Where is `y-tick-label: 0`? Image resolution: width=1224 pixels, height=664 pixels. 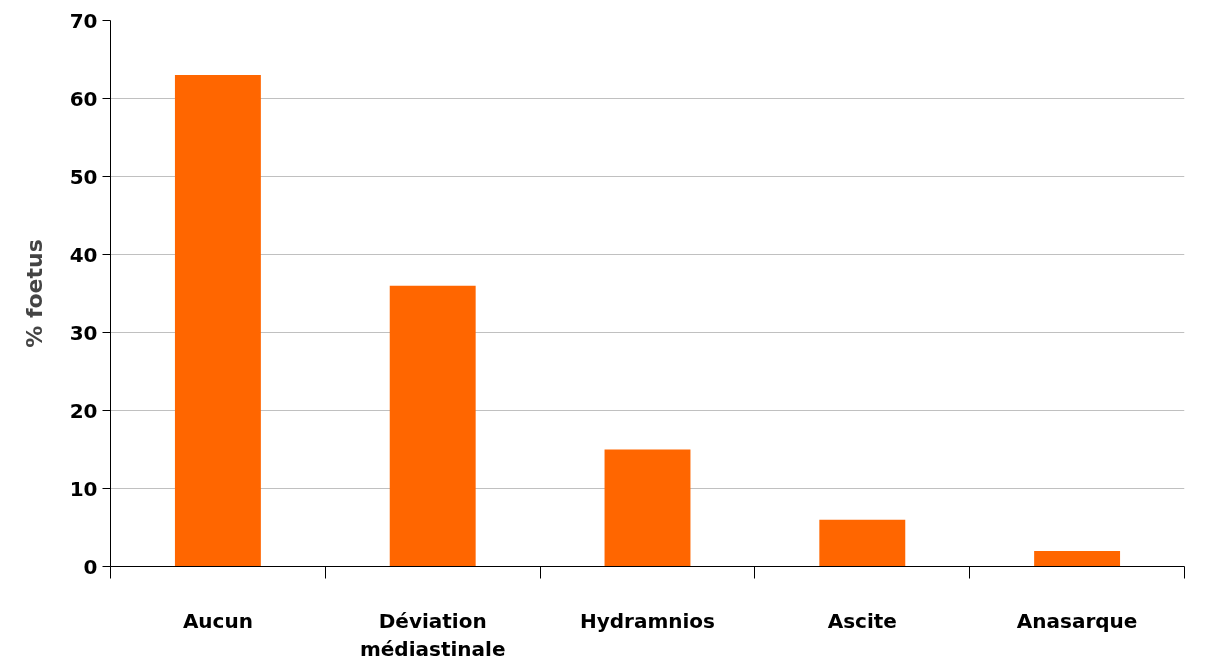 y-tick-label: 0 is located at coordinates (90, 566).